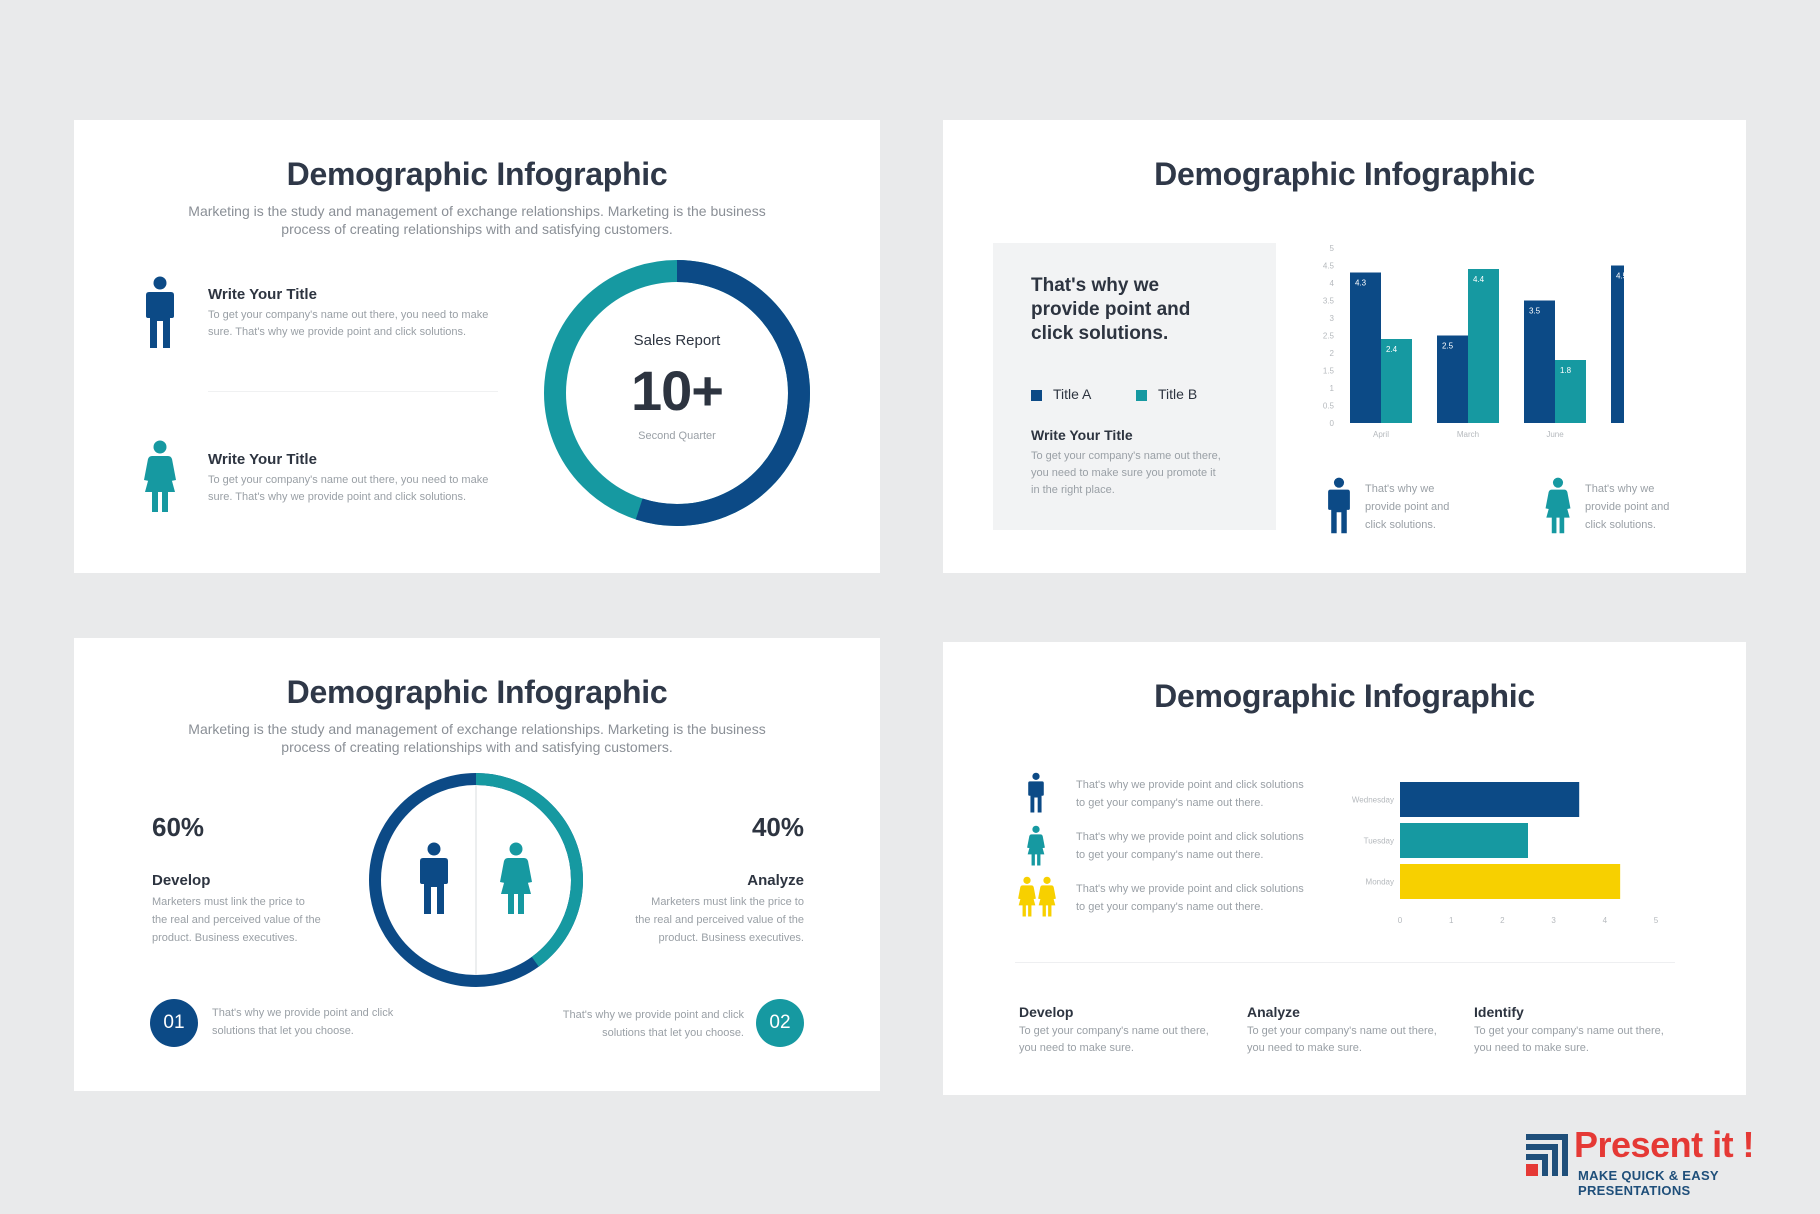 This screenshot has width=1820, height=1214. I want to click on donut-navy-arc, so click(677, 393).